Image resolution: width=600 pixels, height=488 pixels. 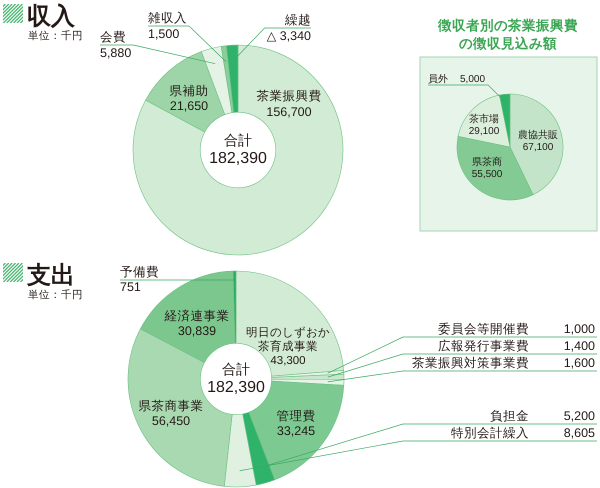 What do you see at coordinates (116, 53) in the screenshot?
I see `data-label: 5,880` at bounding box center [116, 53].